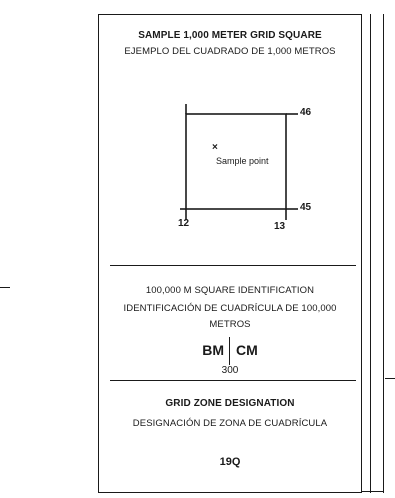  Describe the element at coordinates (213, 350) in the screenshot. I see `square-letters-left: BM` at that location.